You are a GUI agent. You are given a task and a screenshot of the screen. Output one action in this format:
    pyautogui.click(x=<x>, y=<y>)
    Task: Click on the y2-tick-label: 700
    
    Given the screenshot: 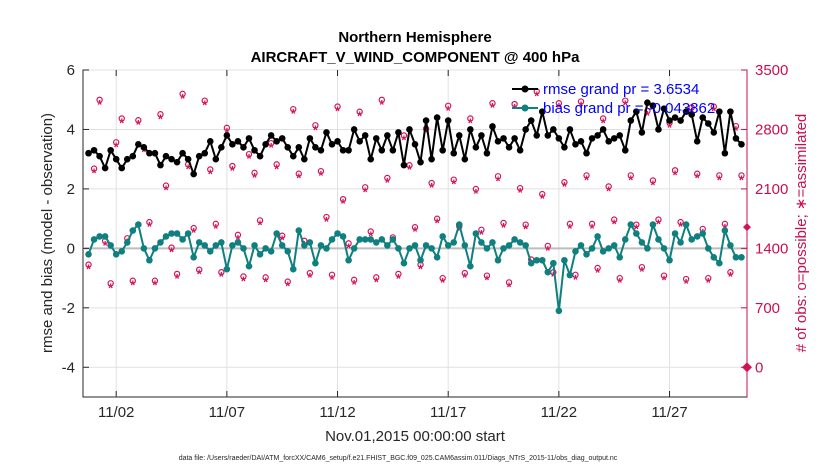 What is the action you would take?
    pyautogui.click(x=767, y=308)
    